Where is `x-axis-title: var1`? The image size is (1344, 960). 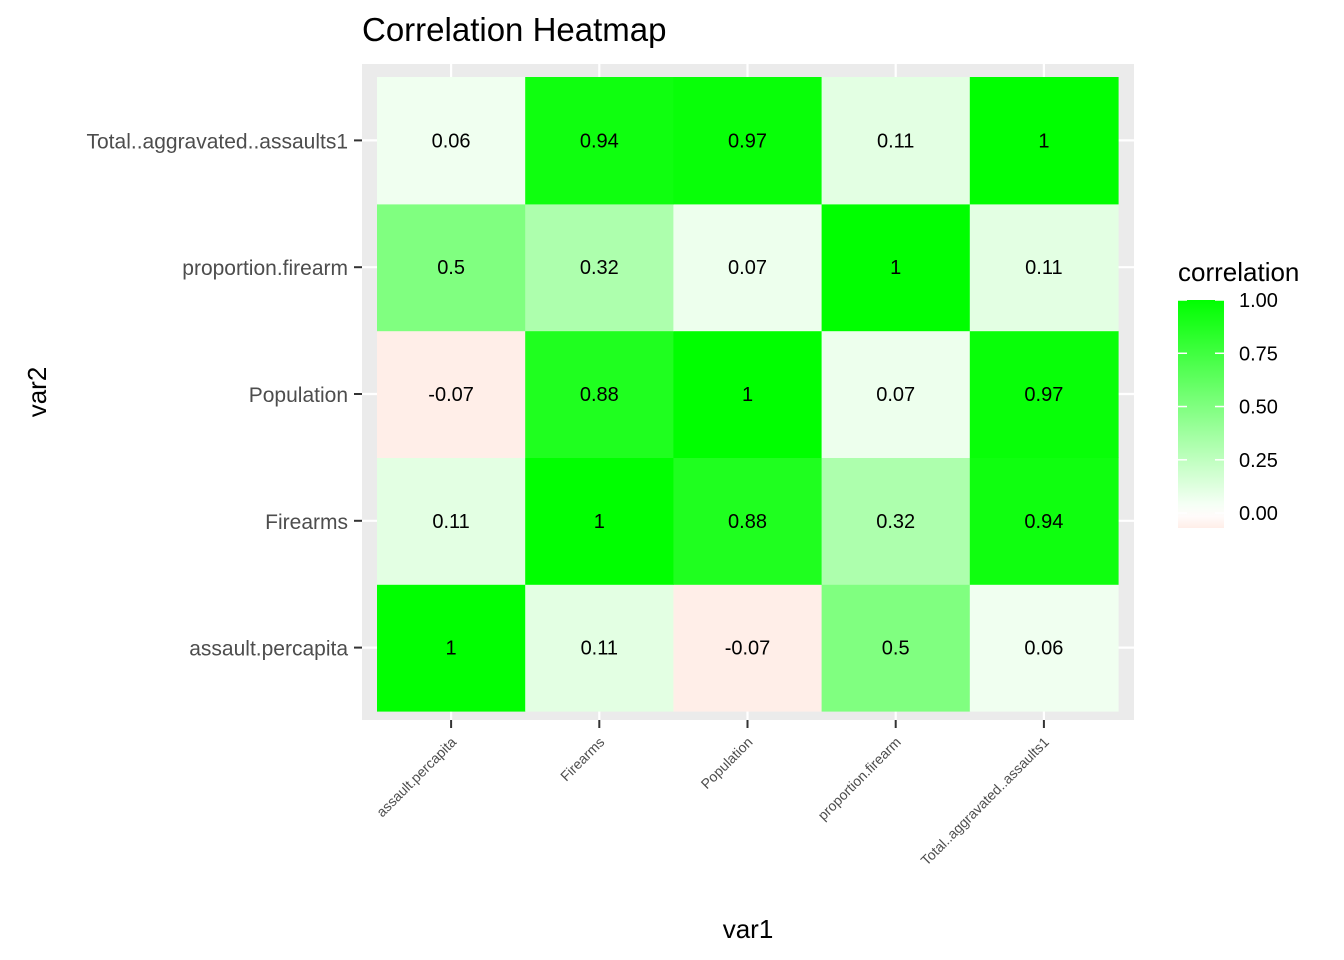 x-axis-title: var1 is located at coordinates (748, 929).